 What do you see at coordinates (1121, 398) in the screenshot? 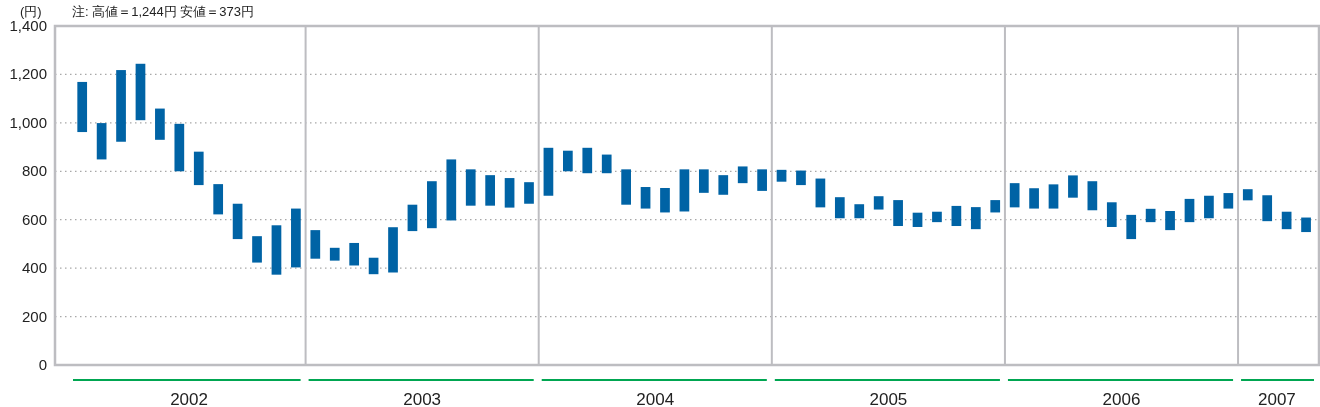
I see `x-tick-label: 2006` at bounding box center [1121, 398].